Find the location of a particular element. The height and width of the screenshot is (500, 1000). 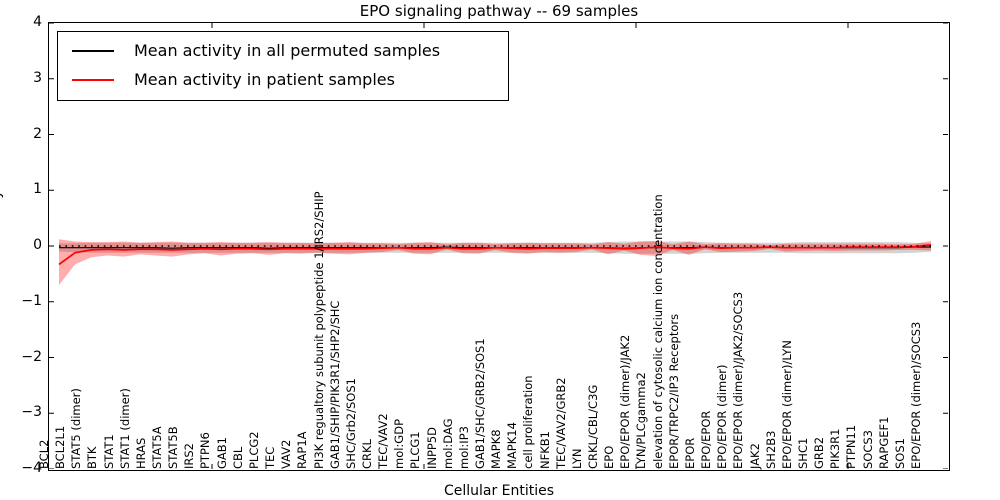

legend-label-patient: Mean activity in patient samples is located at coordinates (264, 79).